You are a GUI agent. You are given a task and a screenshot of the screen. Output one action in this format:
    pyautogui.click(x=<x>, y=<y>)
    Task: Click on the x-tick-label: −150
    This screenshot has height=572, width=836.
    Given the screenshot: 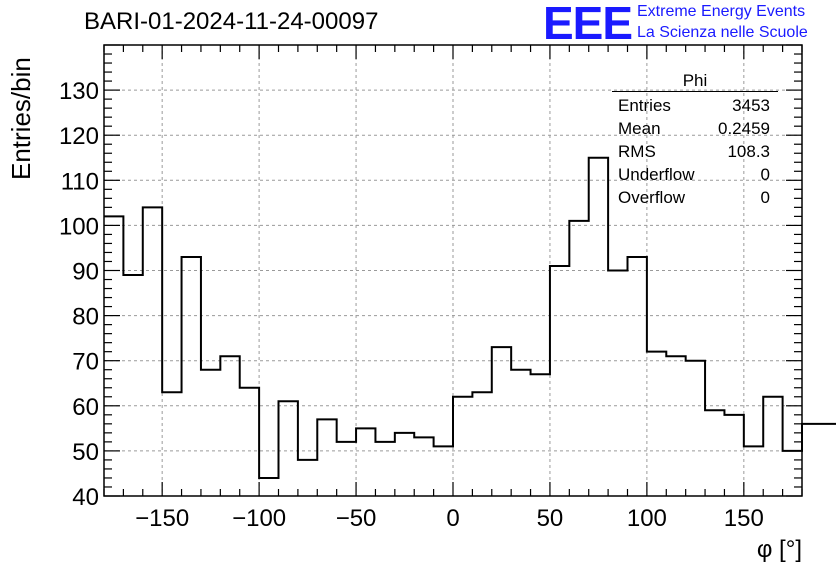 What is the action you would take?
    pyautogui.click(x=162, y=518)
    